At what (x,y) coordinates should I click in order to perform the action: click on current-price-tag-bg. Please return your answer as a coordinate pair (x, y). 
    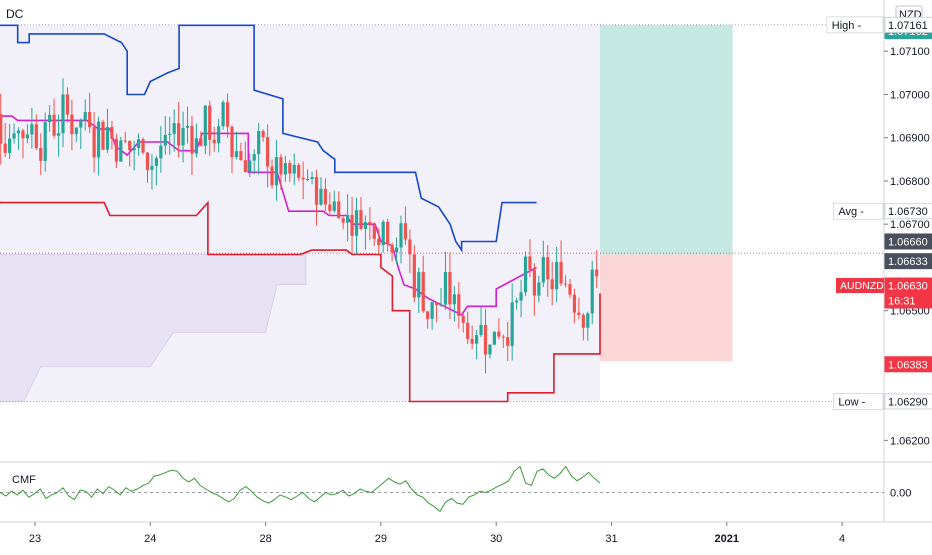
    Looking at the image, I should click on (908, 241).